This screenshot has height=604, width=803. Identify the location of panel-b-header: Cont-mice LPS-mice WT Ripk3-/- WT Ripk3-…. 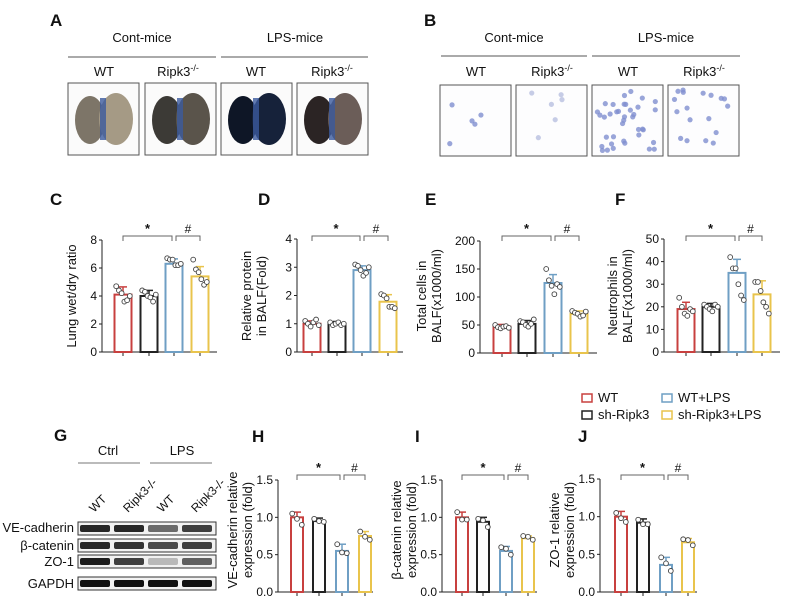
(590, 54).